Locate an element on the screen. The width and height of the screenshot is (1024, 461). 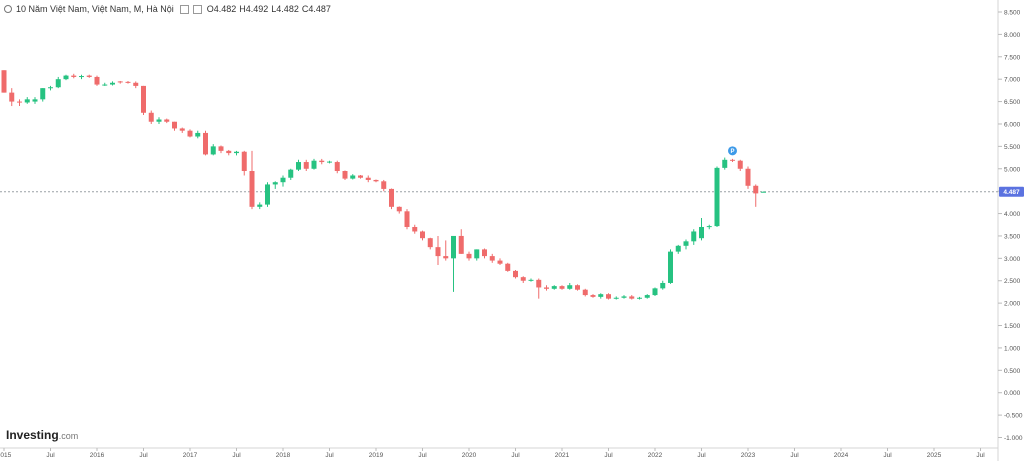
legend-settings-icon is located at coordinates (184, 9).